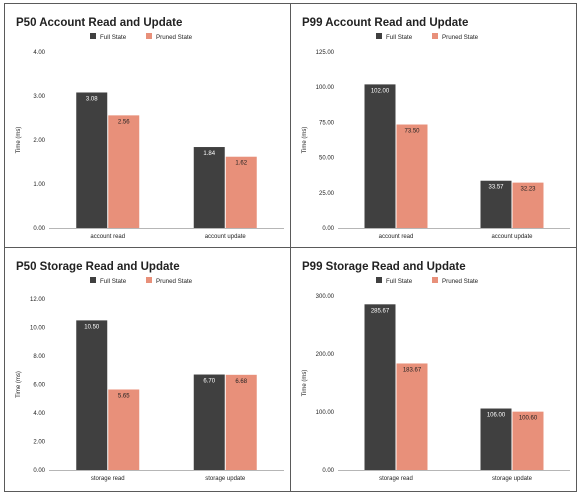 This screenshot has width=581, height=499. I want to click on y-tick-label: 25.00, so click(327, 194).